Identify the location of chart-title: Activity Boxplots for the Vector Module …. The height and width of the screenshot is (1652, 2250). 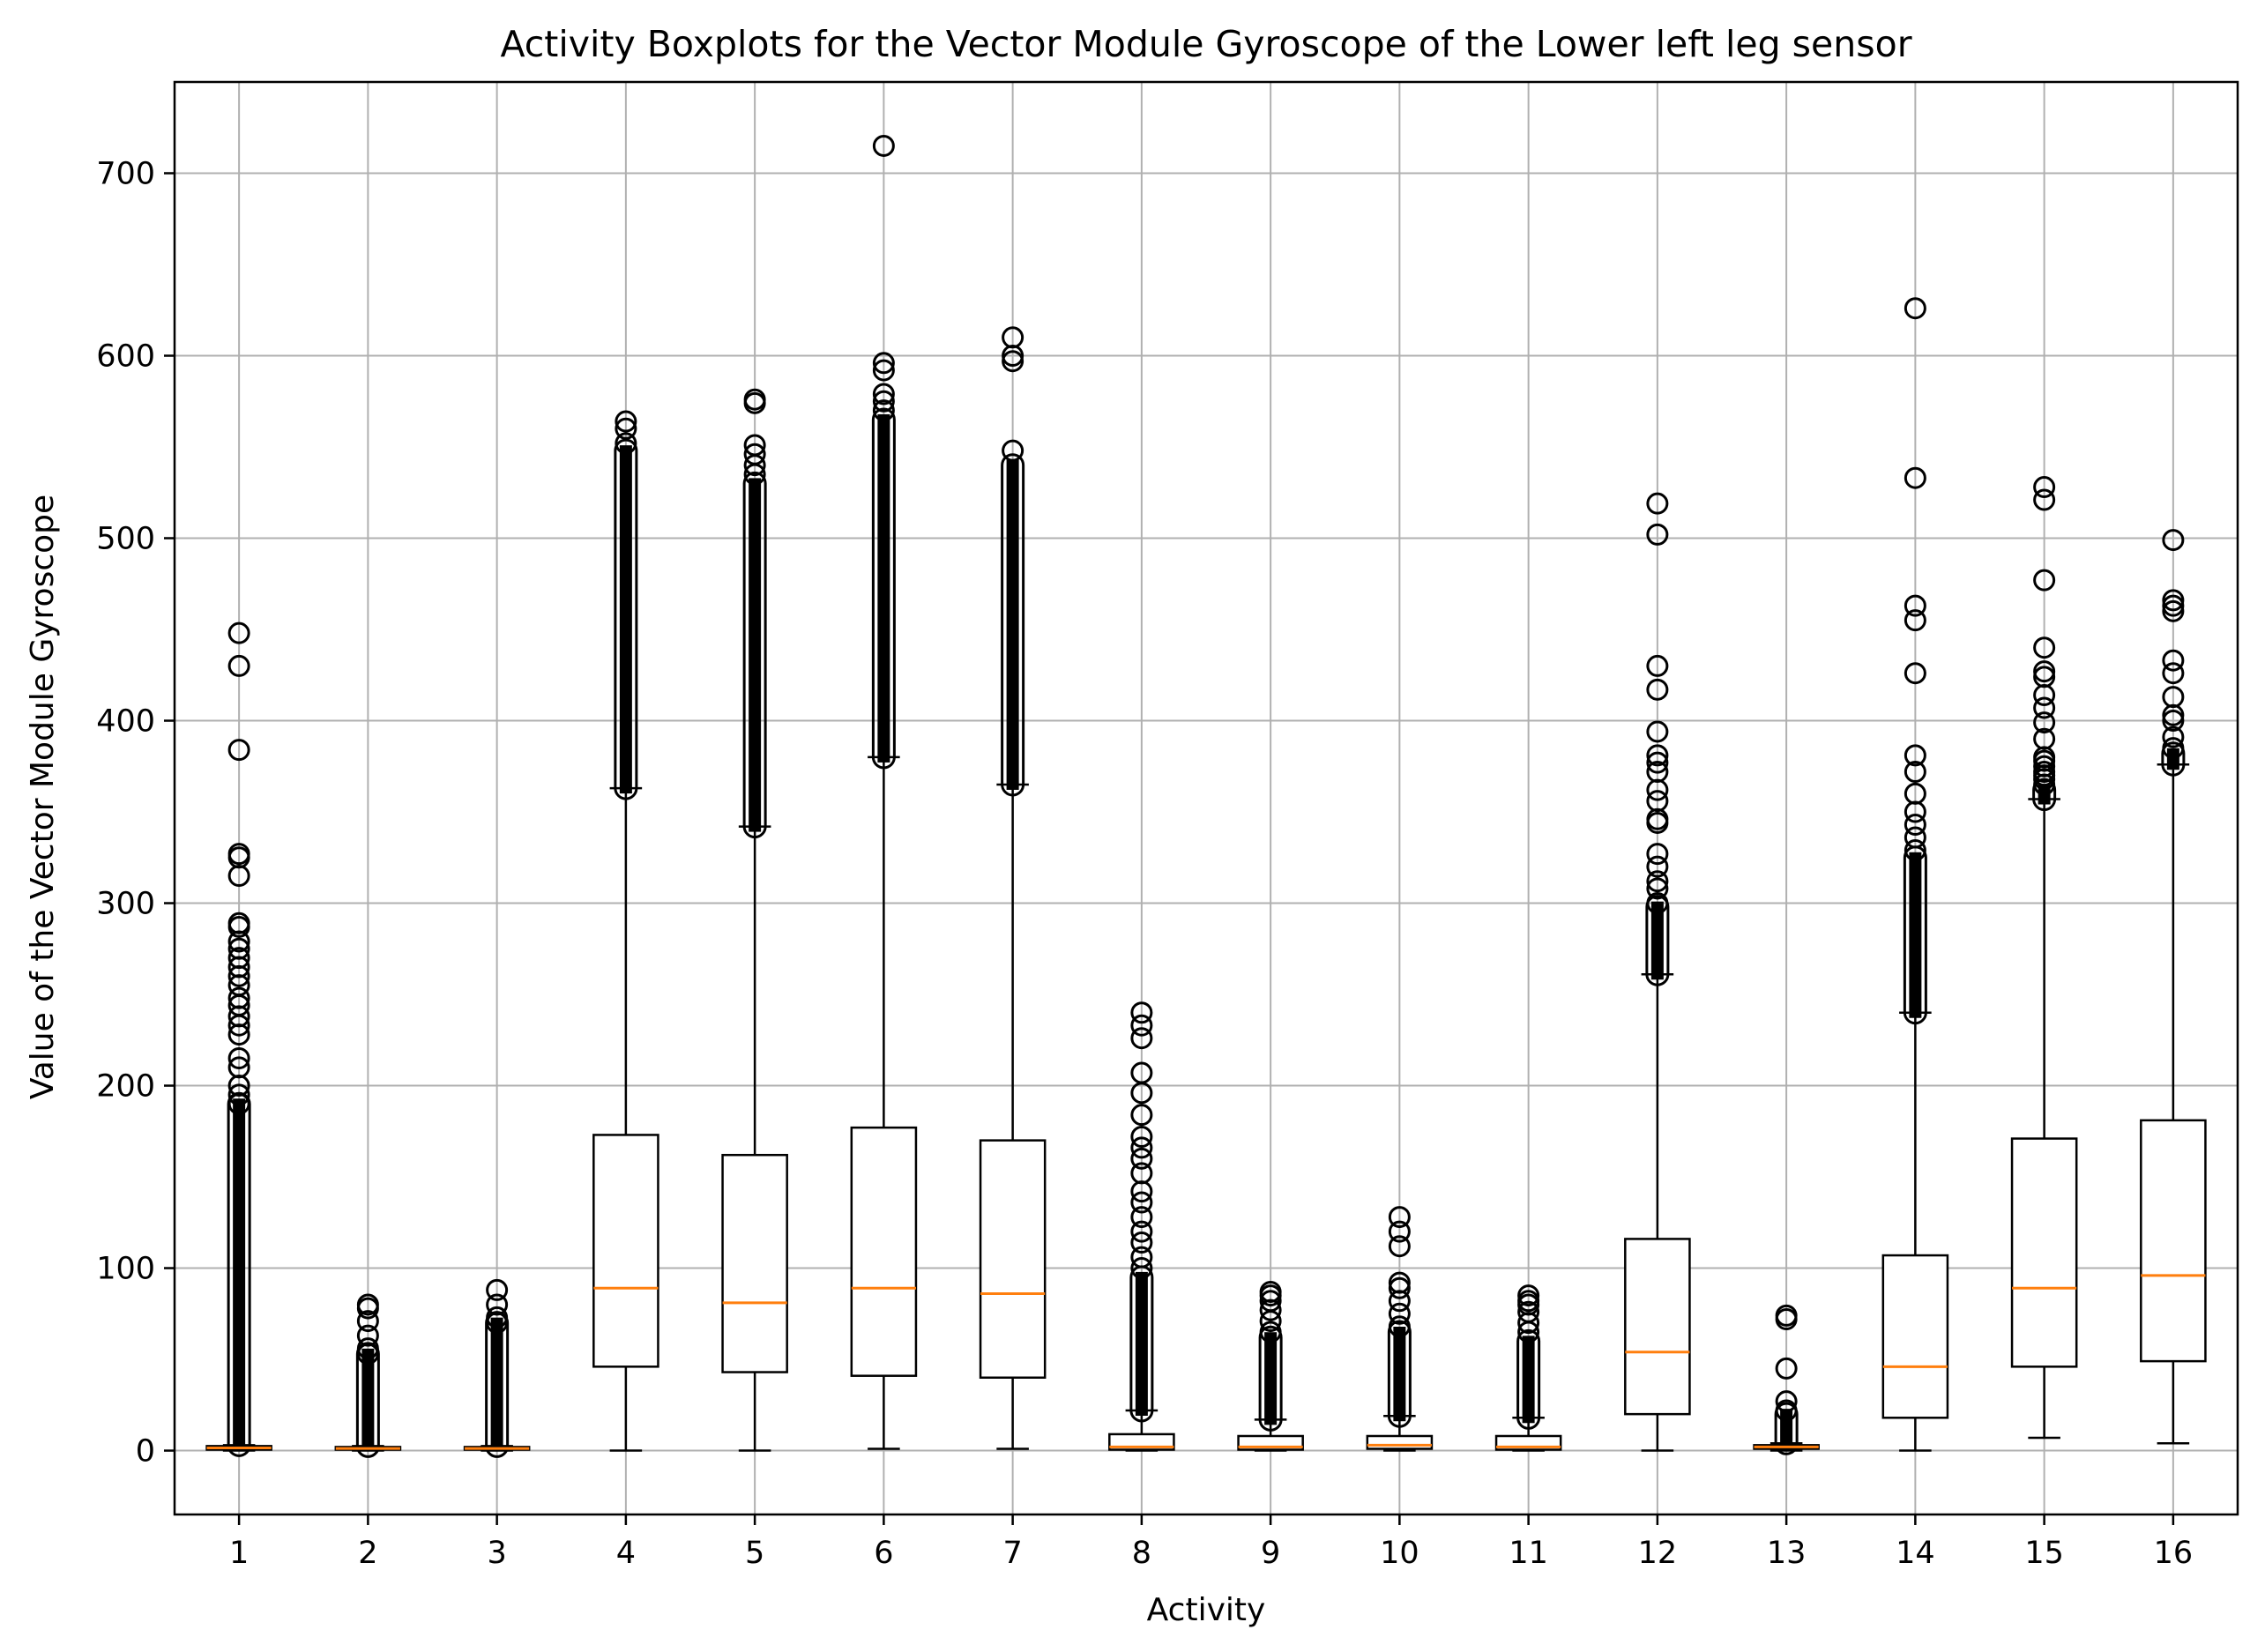
(1205, 44).